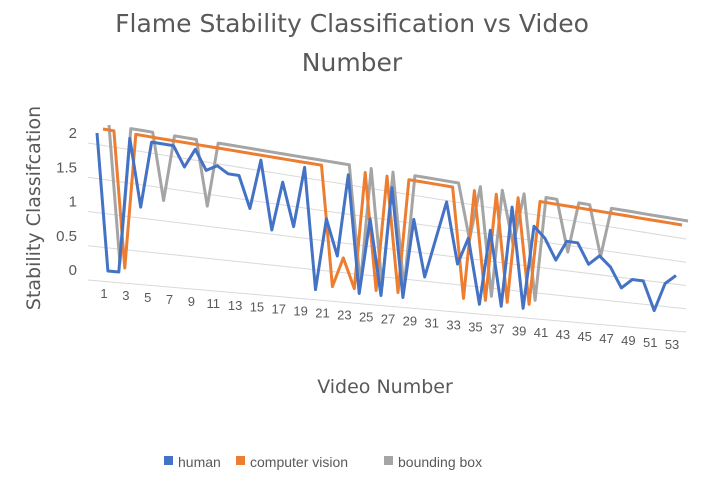  What do you see at coordinates (519, 330) in the screenshot?
I see `x-tick-label: 39` at bounding box center [519, 330].